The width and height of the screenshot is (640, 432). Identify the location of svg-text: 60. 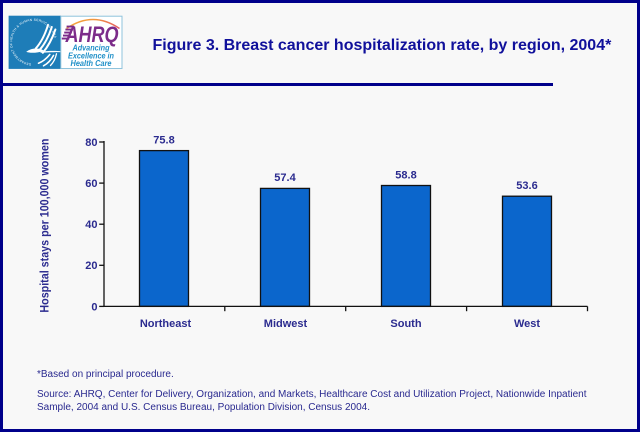
(91, 184).